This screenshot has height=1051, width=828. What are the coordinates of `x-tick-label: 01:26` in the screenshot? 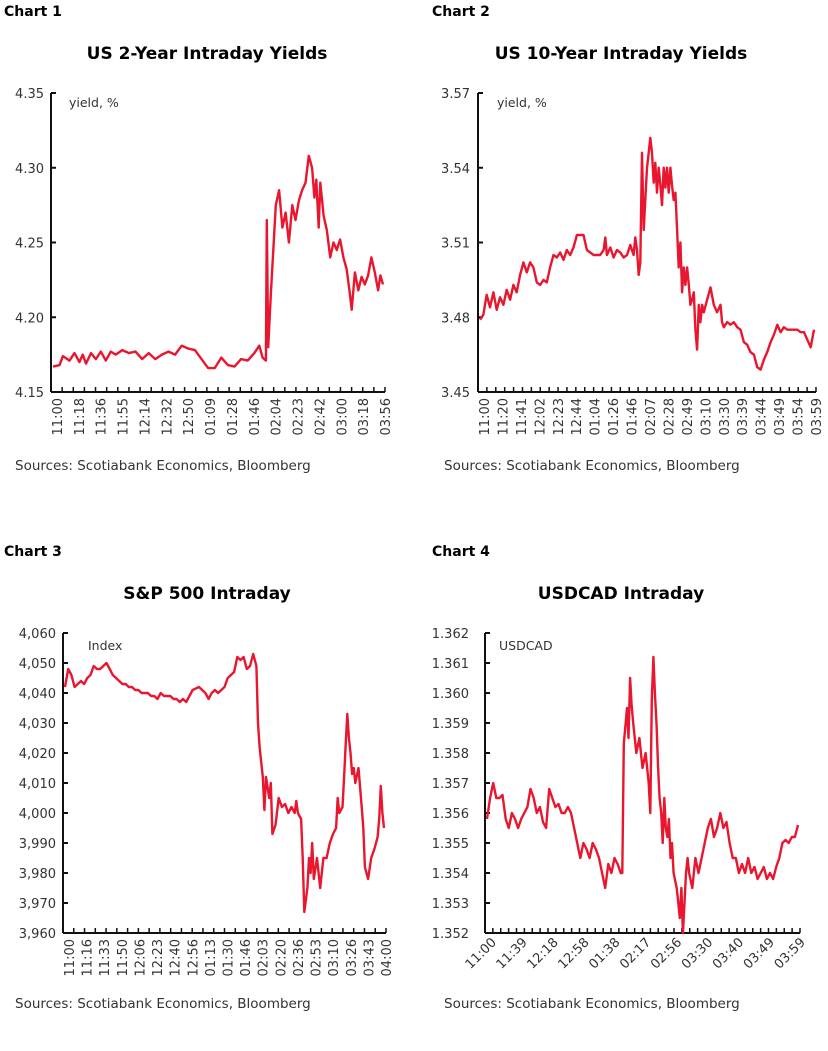 It's located at (614, 416).